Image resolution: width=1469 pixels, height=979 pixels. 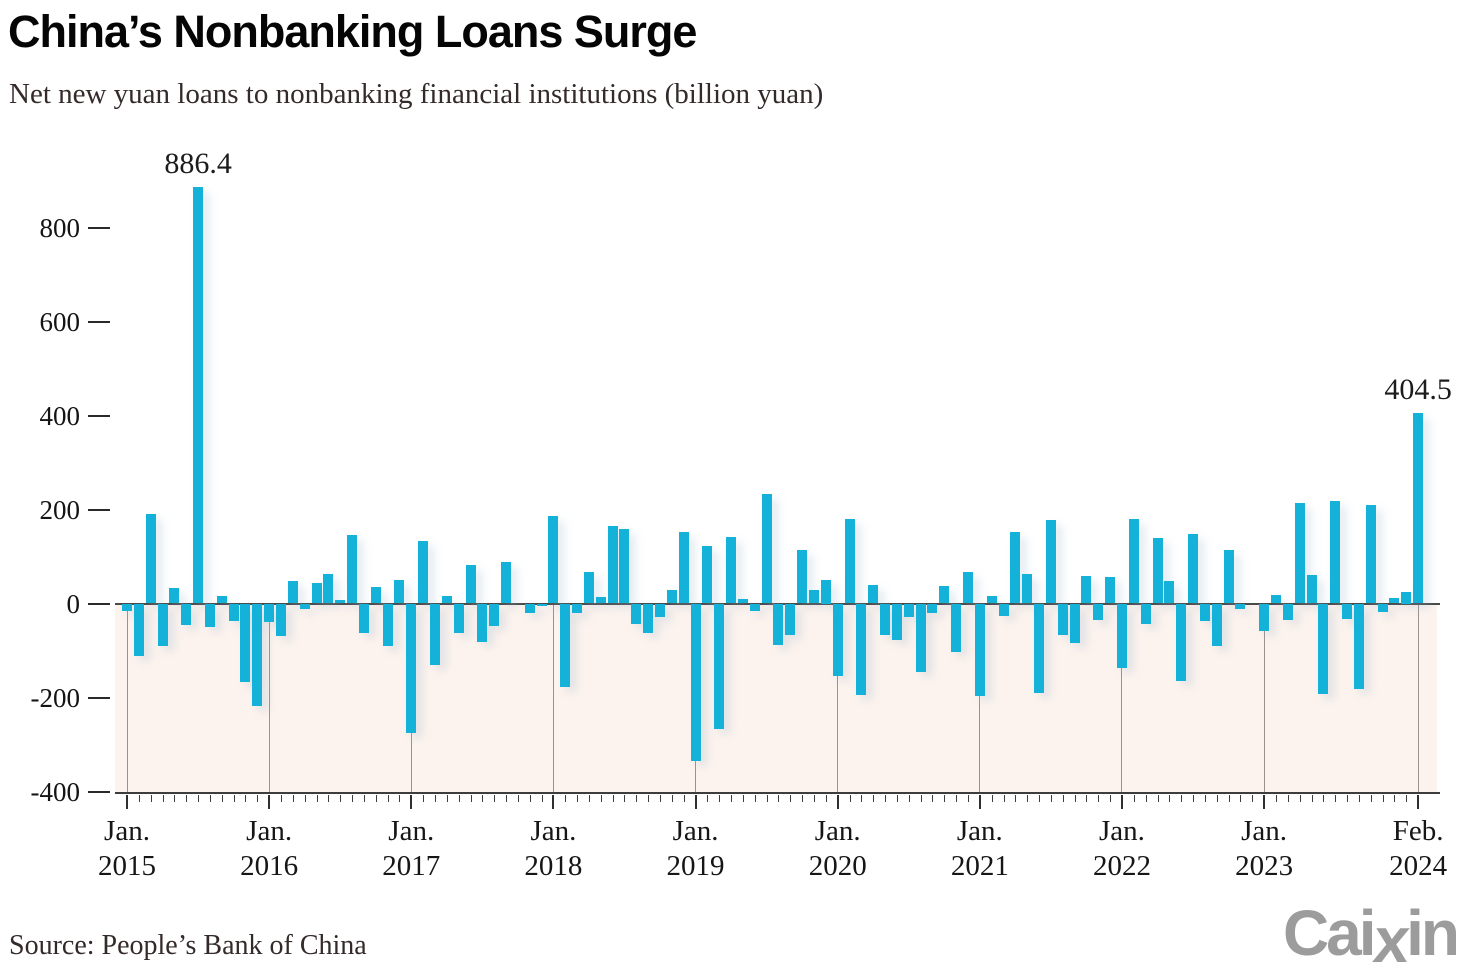 I want to click on x-axis-tick-label: Jan. 2022, so click(x=1122, y=849).